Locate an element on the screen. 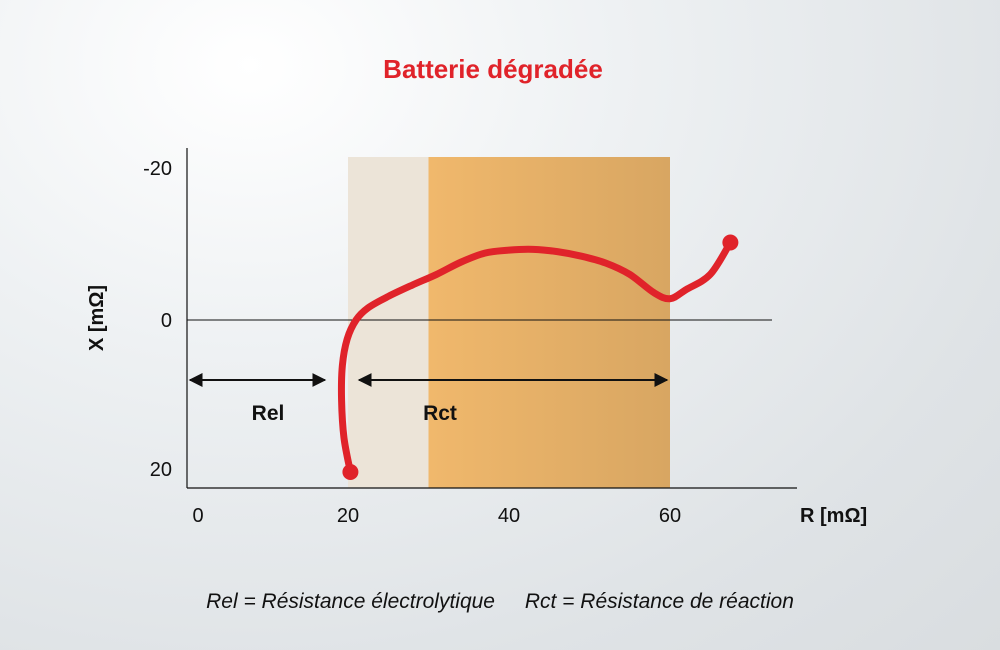 The width and height of the screenshot is (1000, 650). x-ticks: 0 20 40 60 is located at coordinates (436, 516).